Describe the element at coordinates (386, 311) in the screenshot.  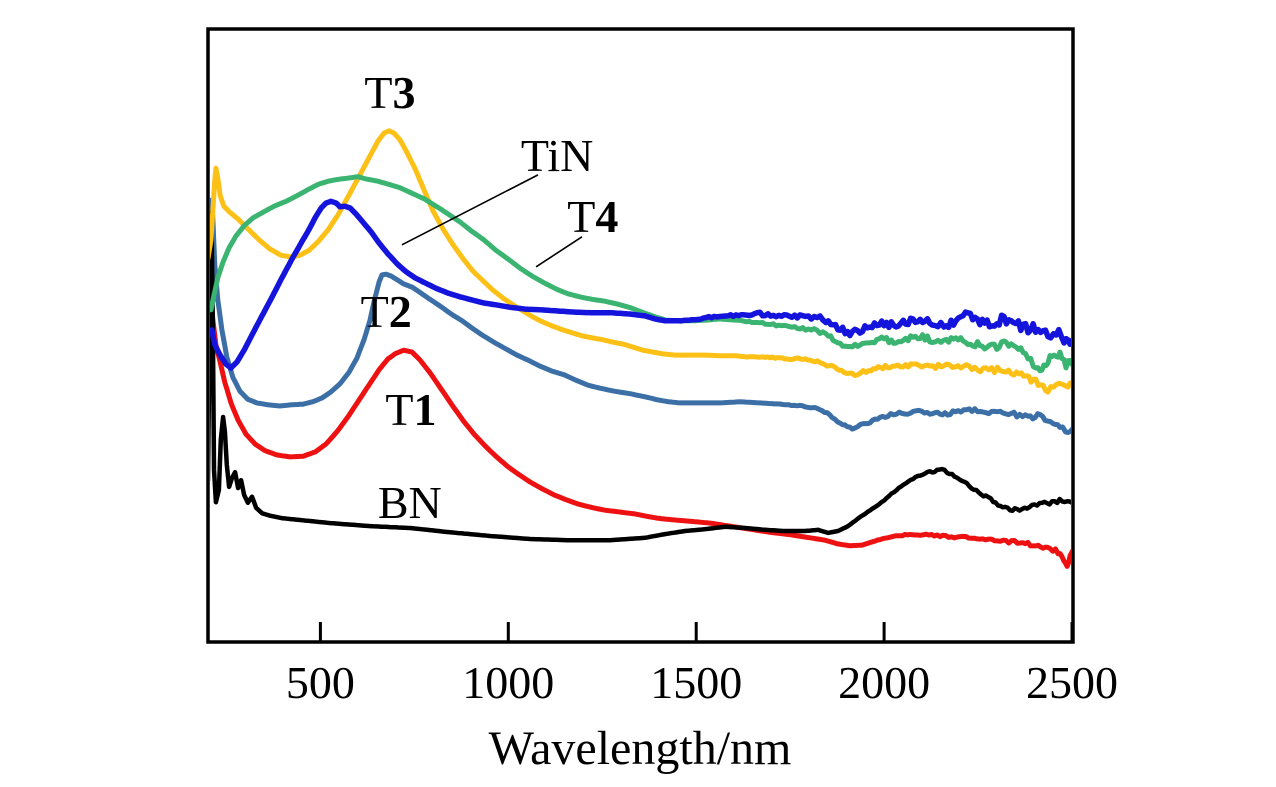
I see `curve-label-T2: T2` at that location.